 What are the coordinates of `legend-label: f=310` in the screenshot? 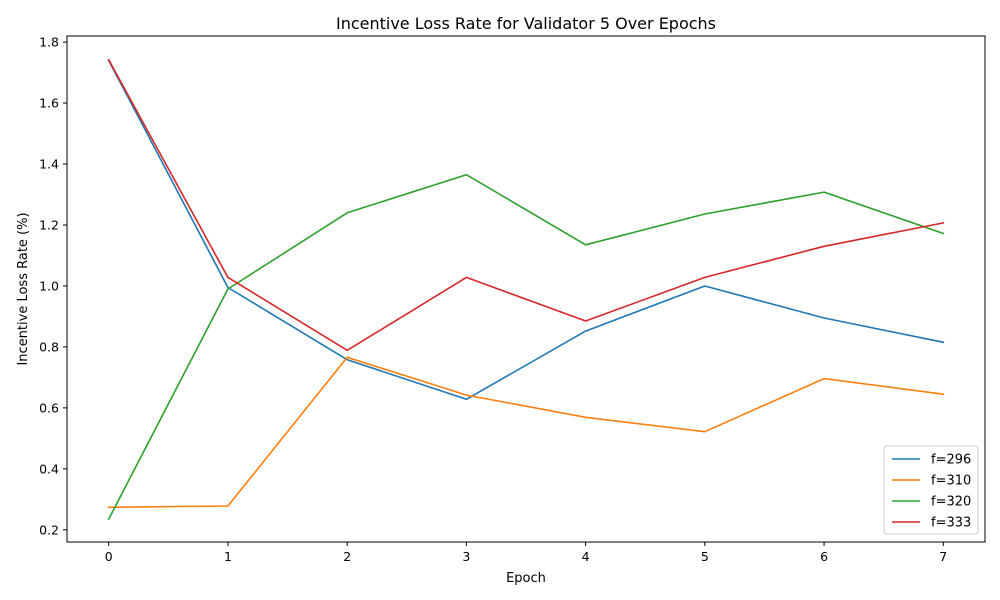 It's located at (951, 481).